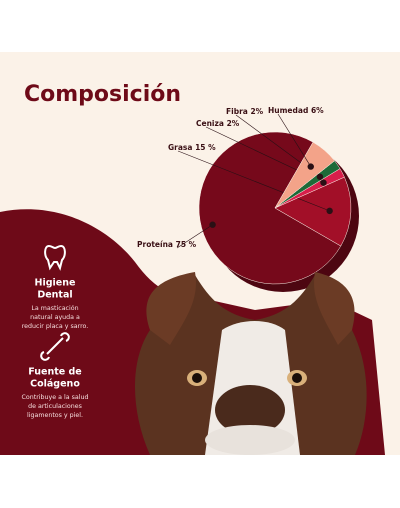  I want to click on slice-label: Ceniza 2%, so click(218, 123).